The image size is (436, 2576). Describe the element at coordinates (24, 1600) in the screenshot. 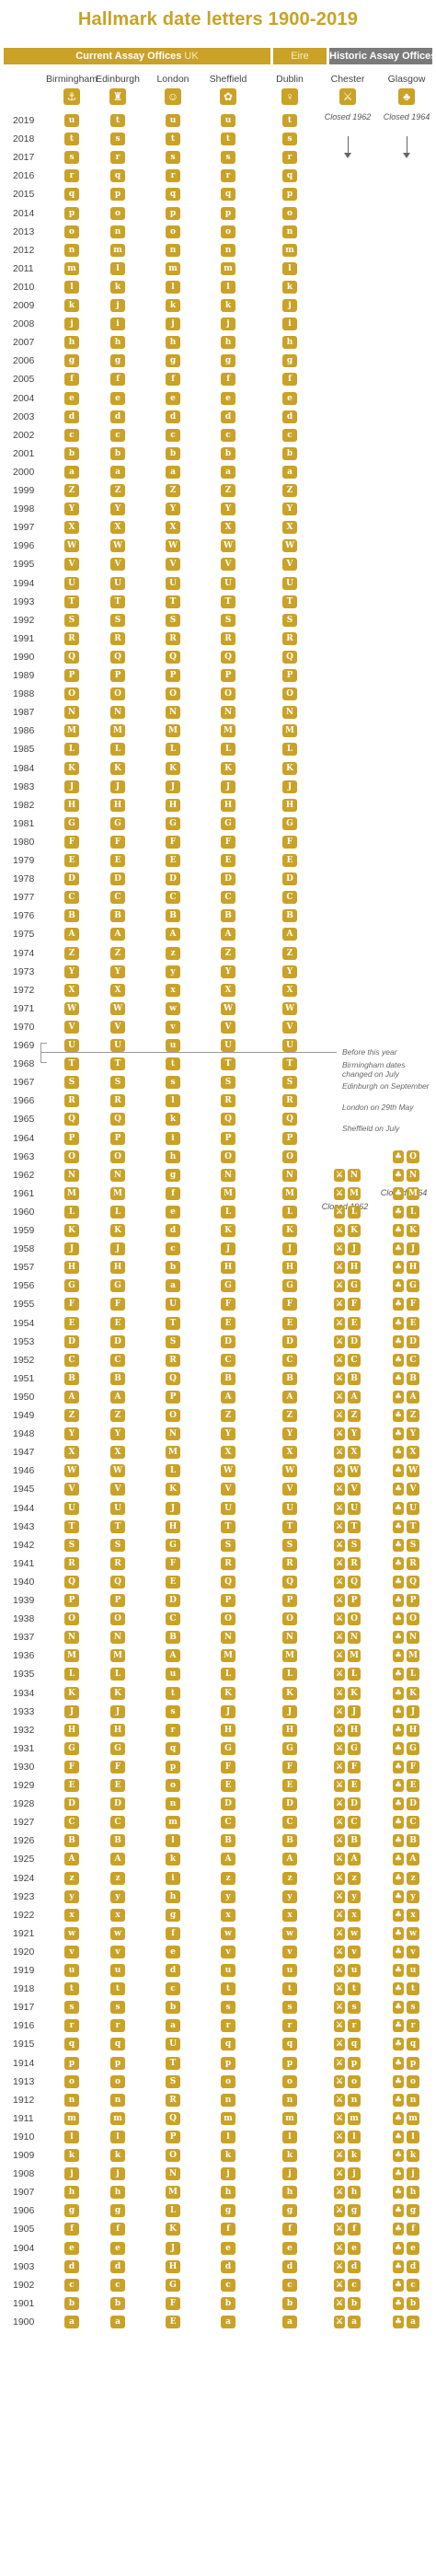

I see `year-label: 1939` at that location.